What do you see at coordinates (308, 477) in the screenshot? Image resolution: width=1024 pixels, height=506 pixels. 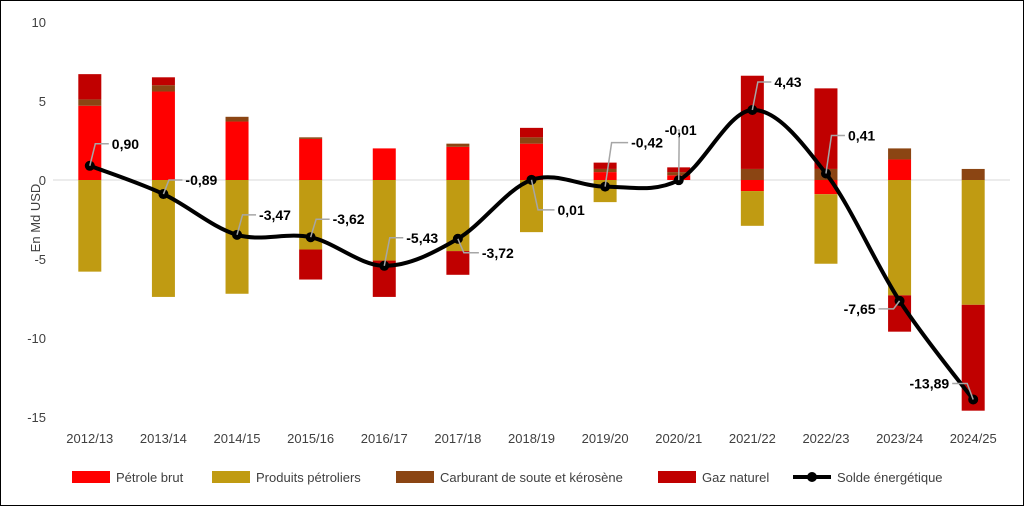 I see `legend-label: Produits pétroliers` at bounding box center [308, 477].